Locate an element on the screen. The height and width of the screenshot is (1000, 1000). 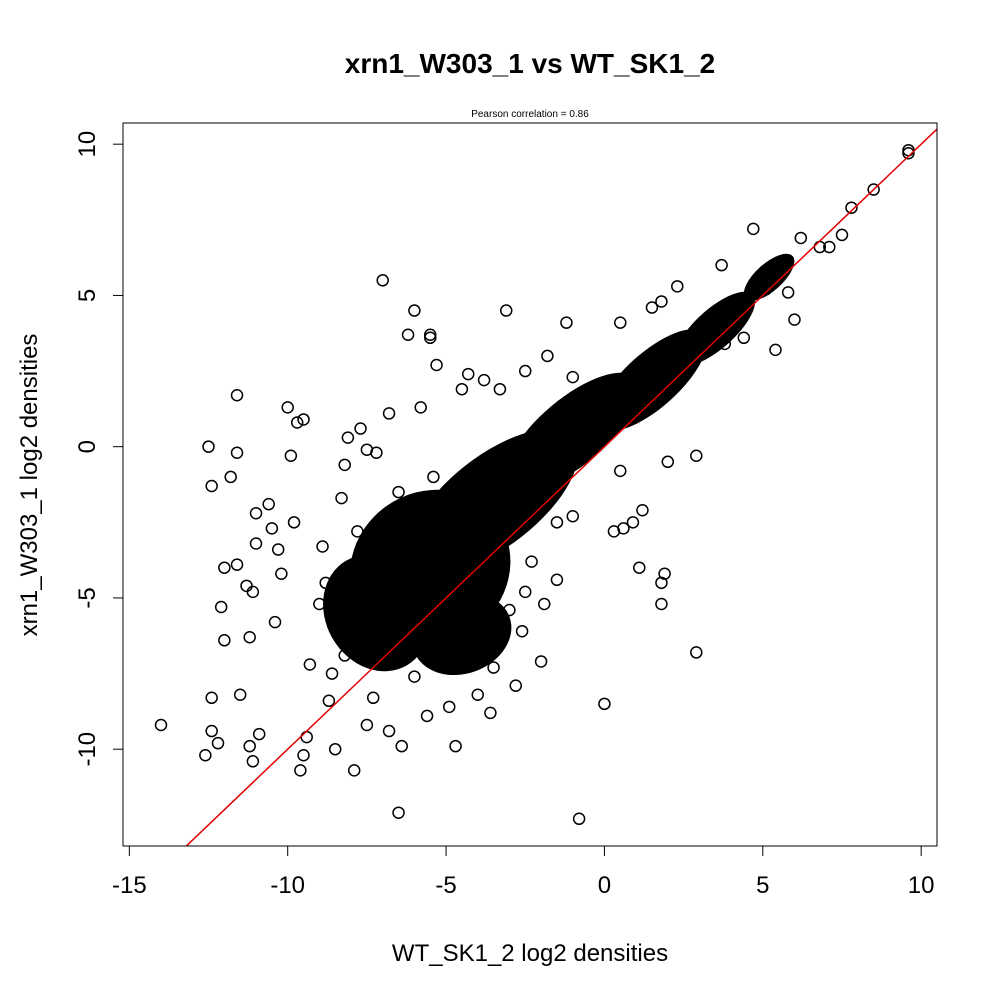
x-tick-label: 5 is located at coordinates (762, 885).